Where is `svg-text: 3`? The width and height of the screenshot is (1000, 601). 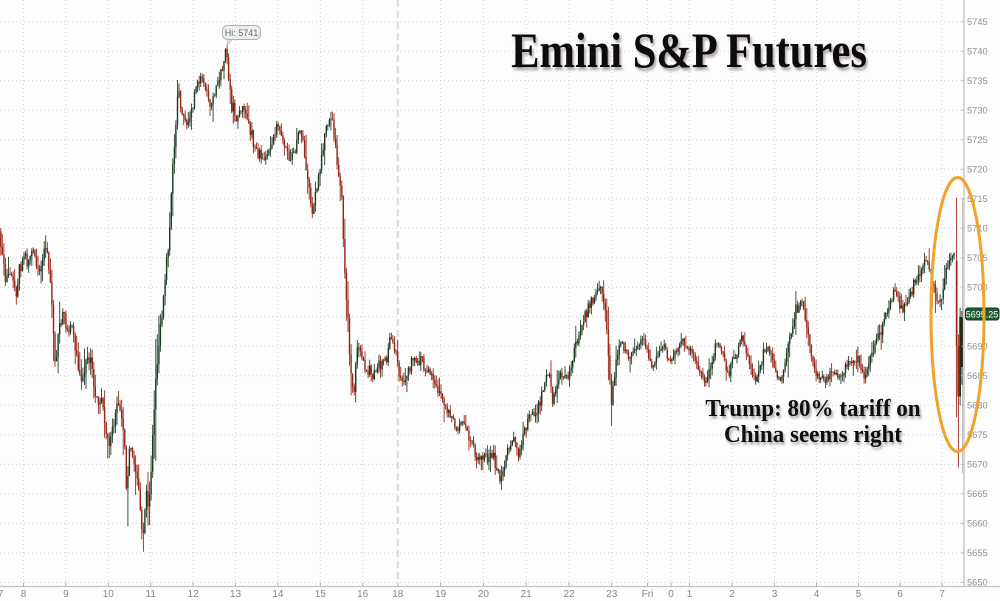 svg-text: 3 is located at coordinates (775, 594).